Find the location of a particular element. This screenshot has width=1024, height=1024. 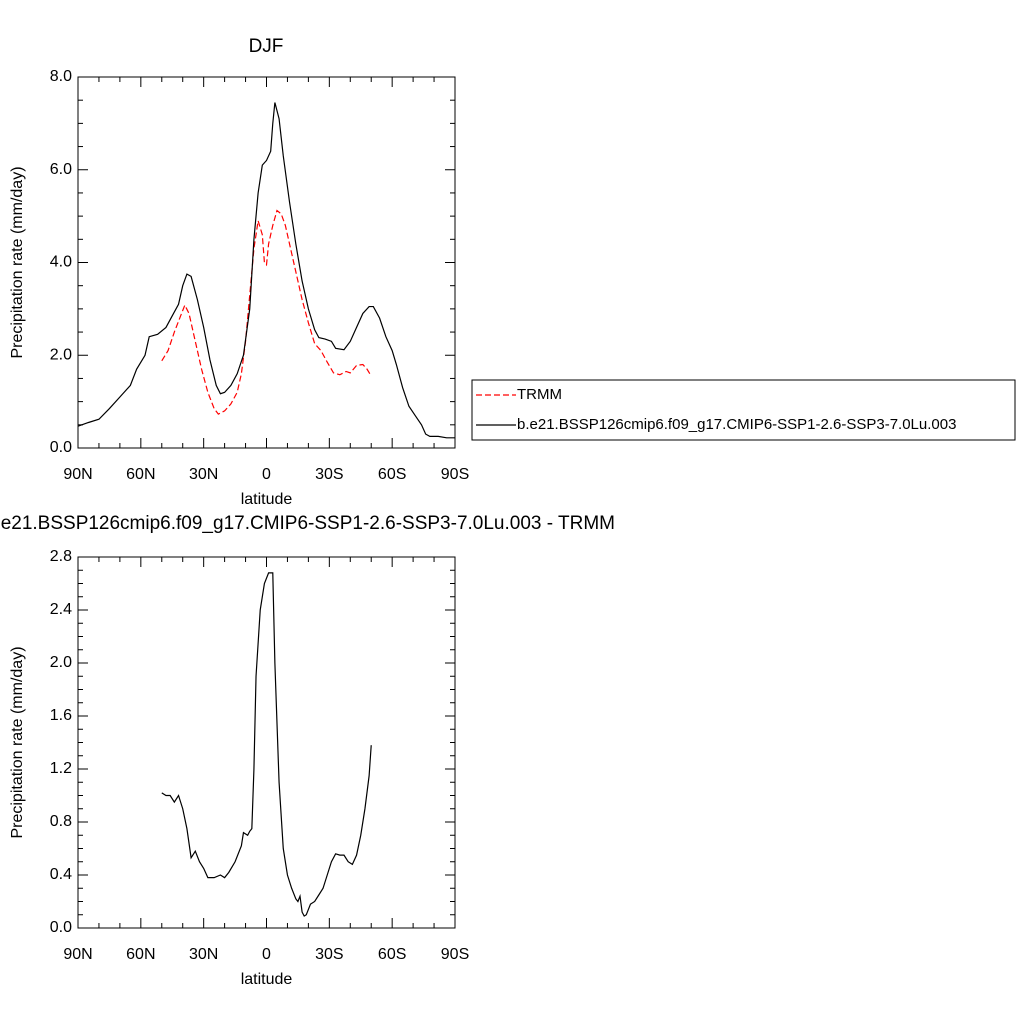

y-tick-label: 2.8 is located at coordinates (61, 556).